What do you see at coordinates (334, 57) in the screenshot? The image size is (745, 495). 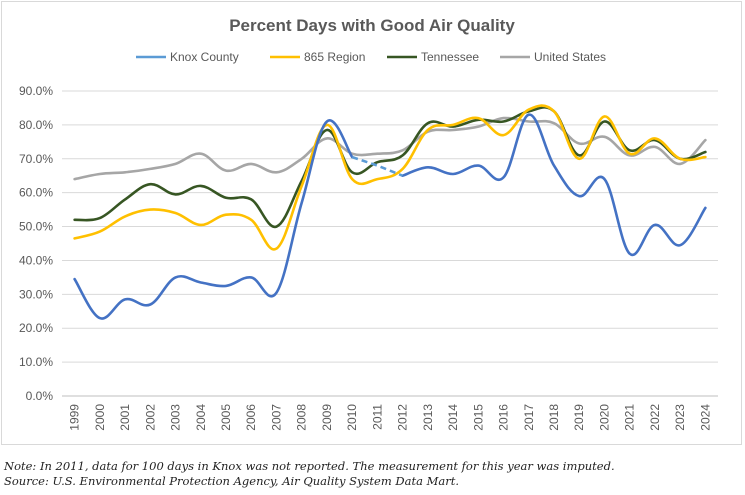 I see `legend-label-865-region: 865 Region` at bounding box center [334, 57].